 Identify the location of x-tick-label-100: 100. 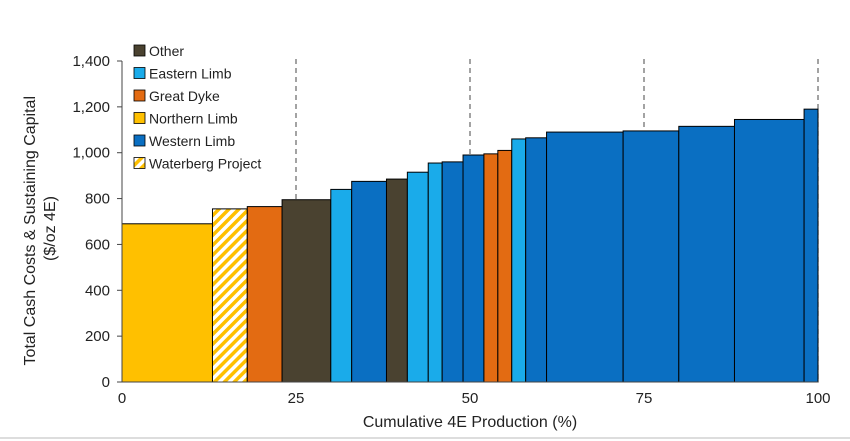
(817, 398).